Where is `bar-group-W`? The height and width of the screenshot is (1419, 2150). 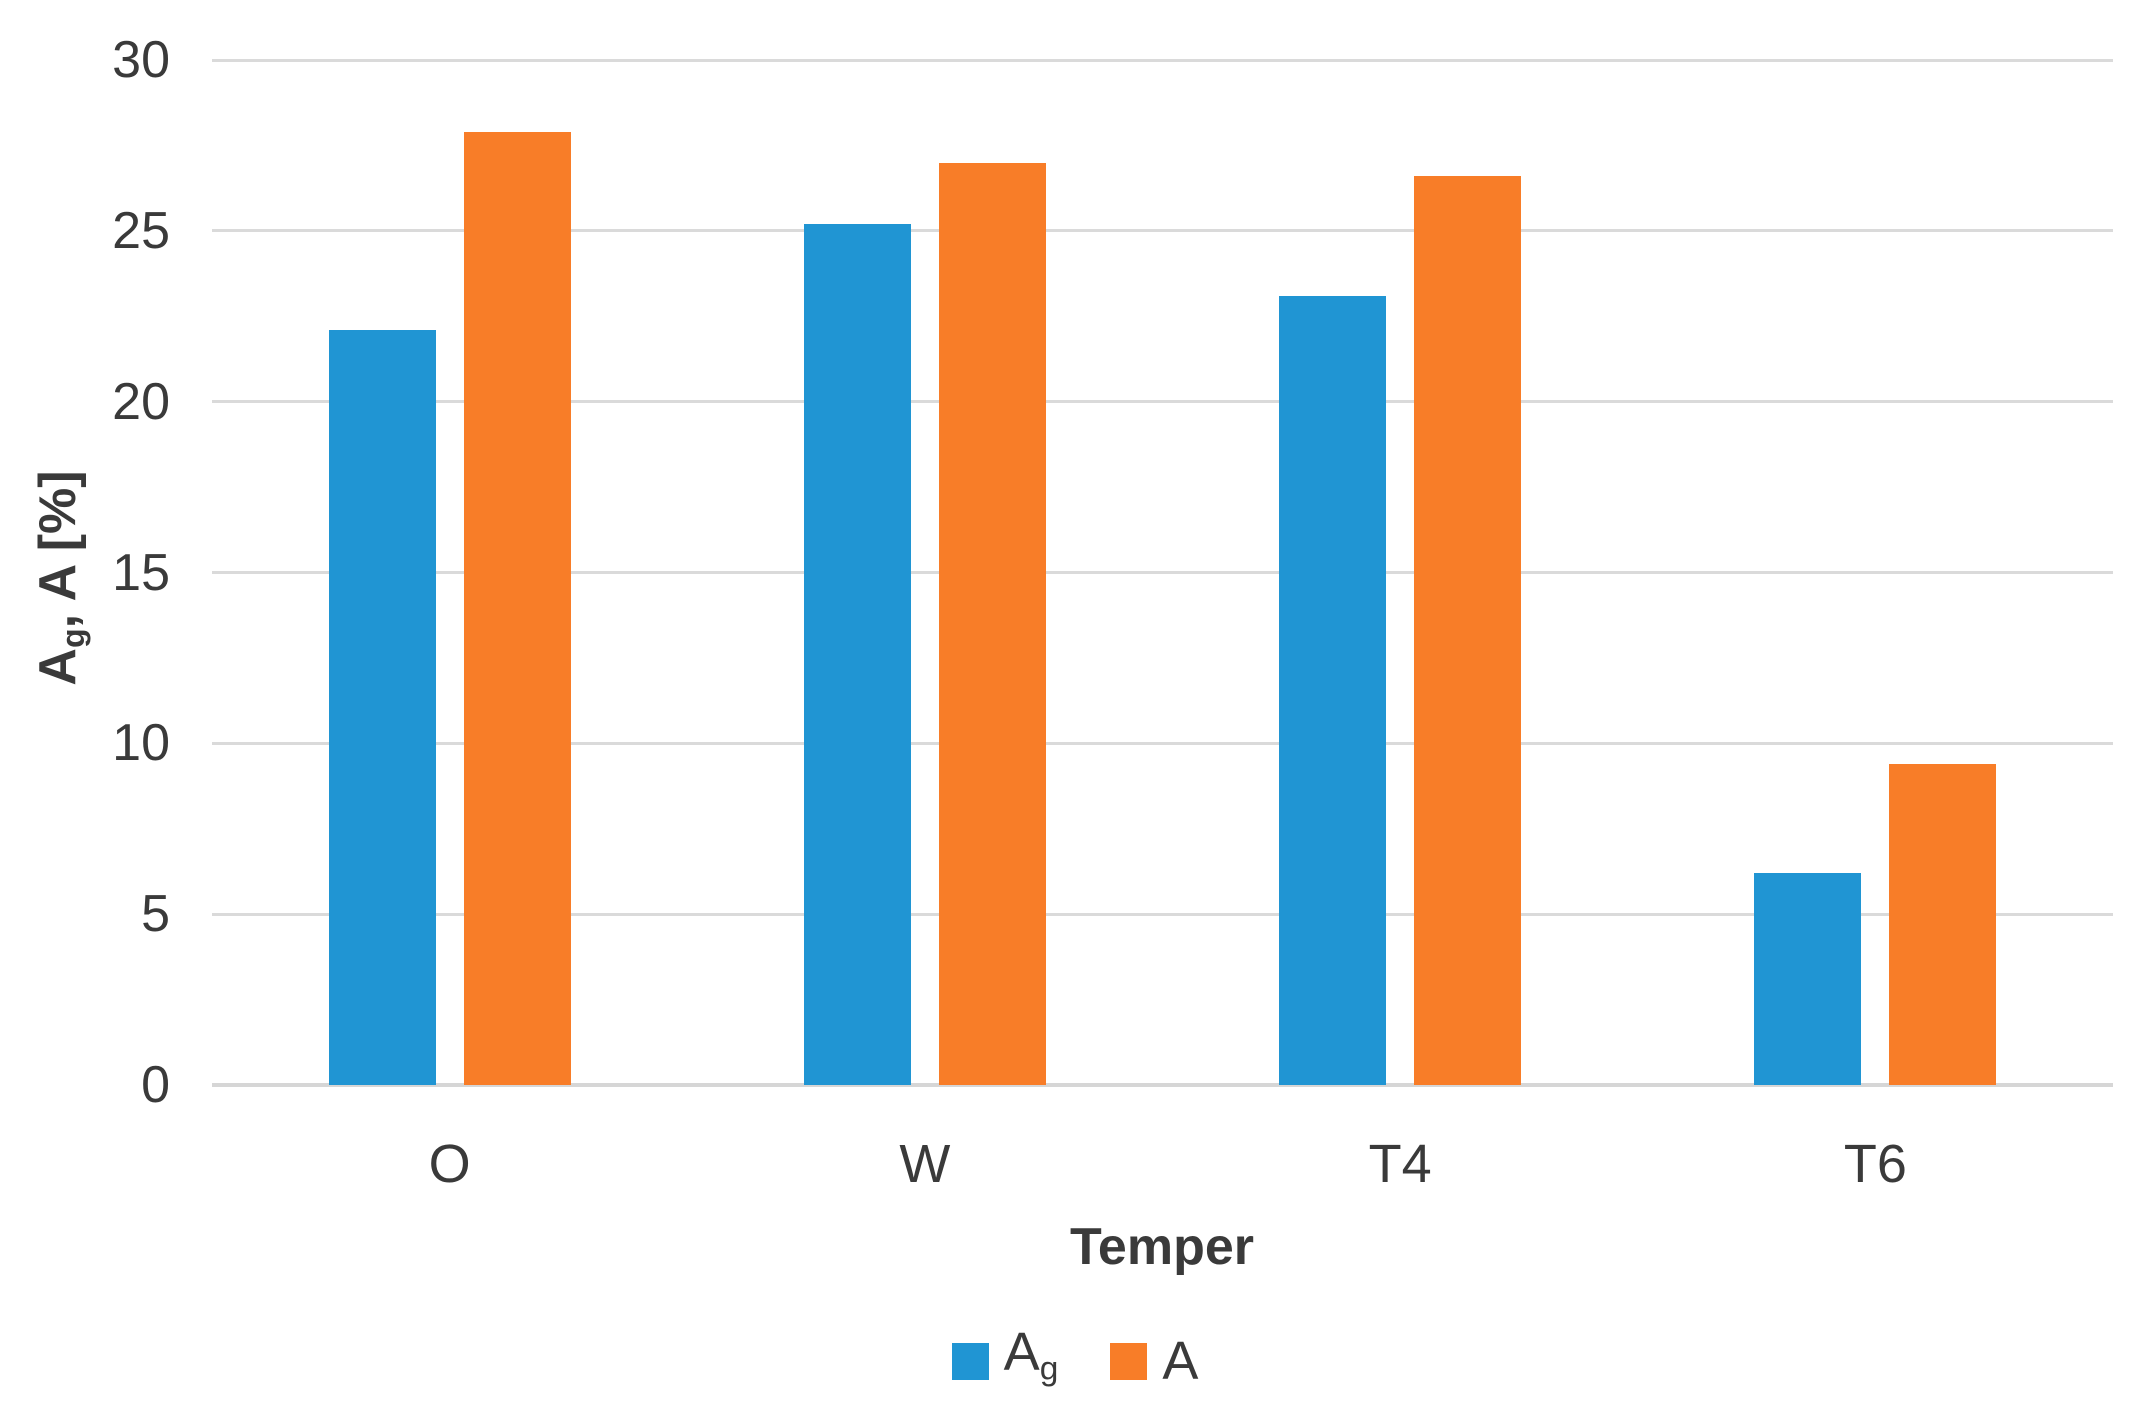
bar-group-W is located at coordinates (924, 572).